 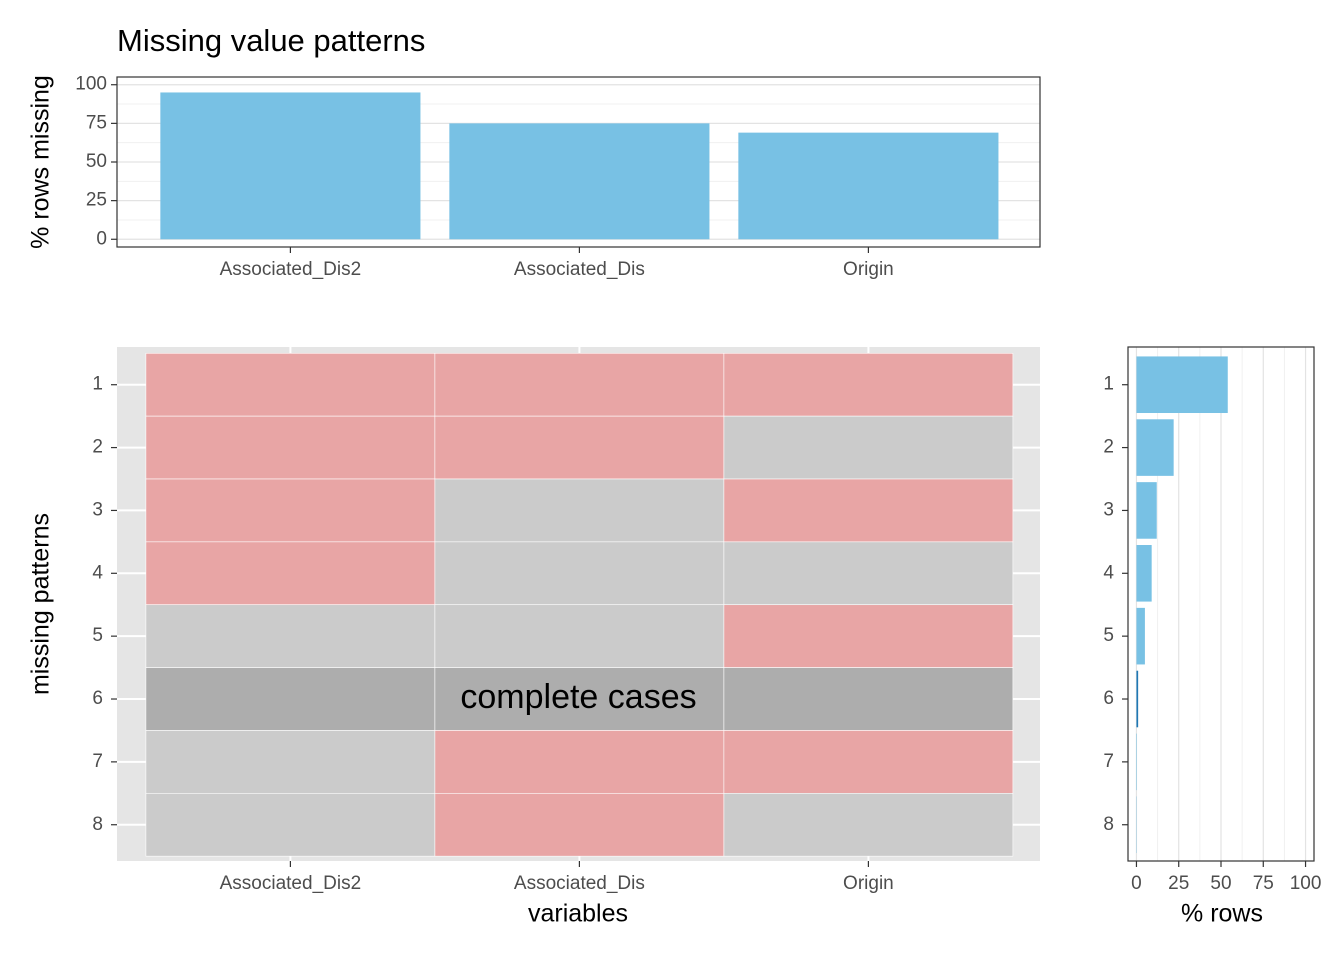 I want to click on x-tick-label: 75, so click(x=1263, y=883).